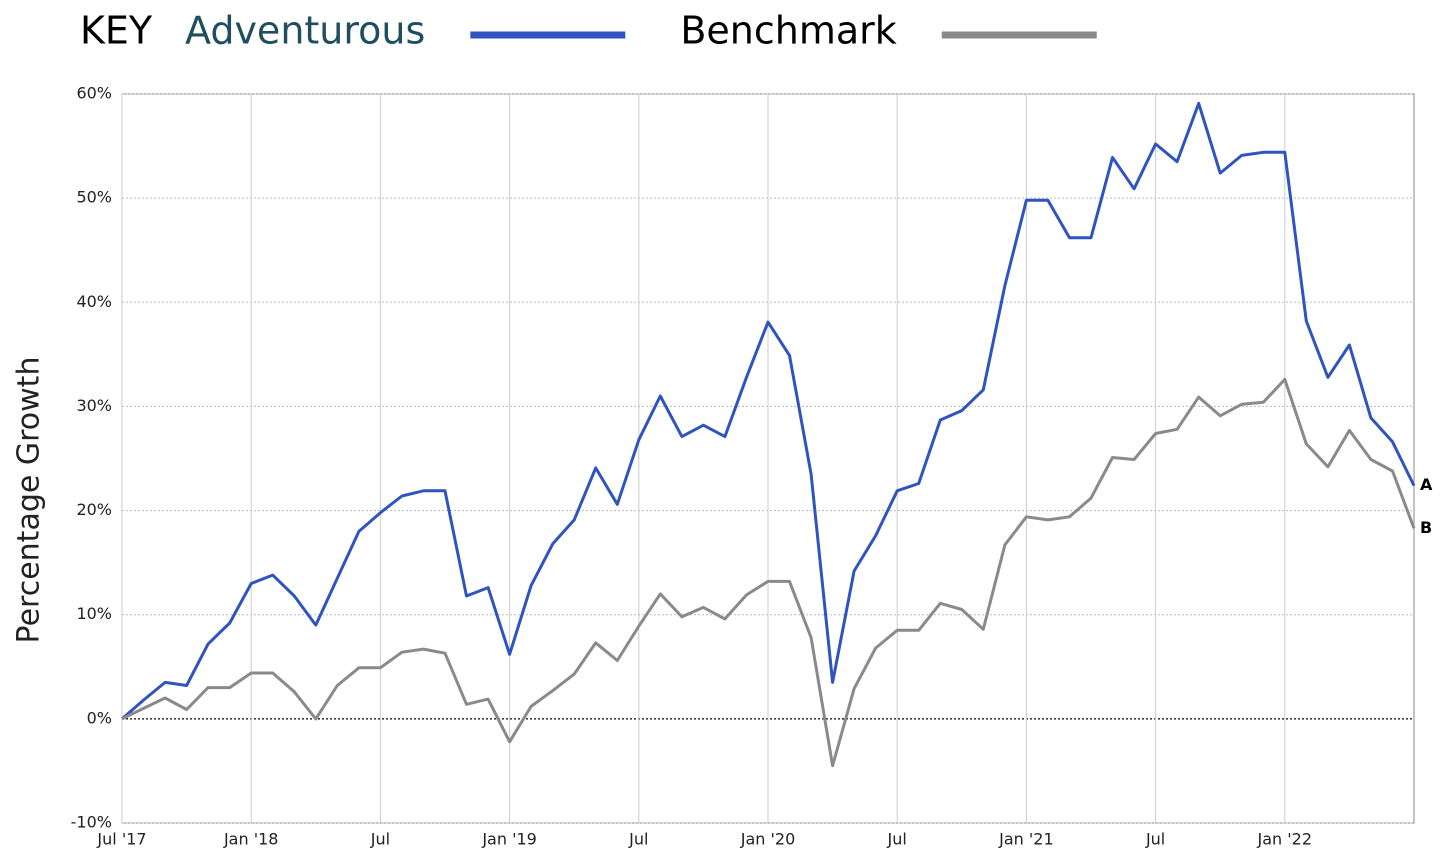 This screenshot has height=852, width=1447. What do you see at coordinates (305, 31) in the screenshot?
I see `legend-label: Adventurous` at bounding box center [305, 31].